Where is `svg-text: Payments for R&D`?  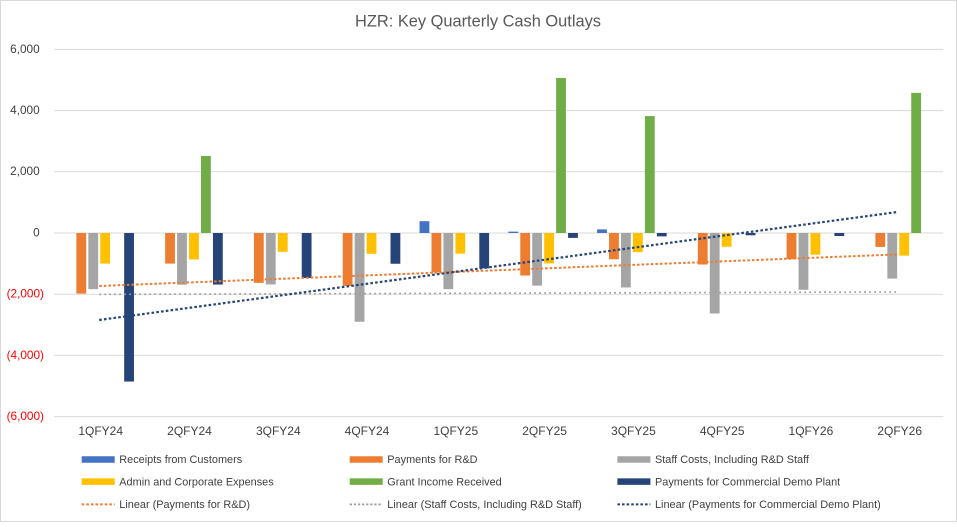
svg-text: Payments for R&D is located at coordinates (432, 460).